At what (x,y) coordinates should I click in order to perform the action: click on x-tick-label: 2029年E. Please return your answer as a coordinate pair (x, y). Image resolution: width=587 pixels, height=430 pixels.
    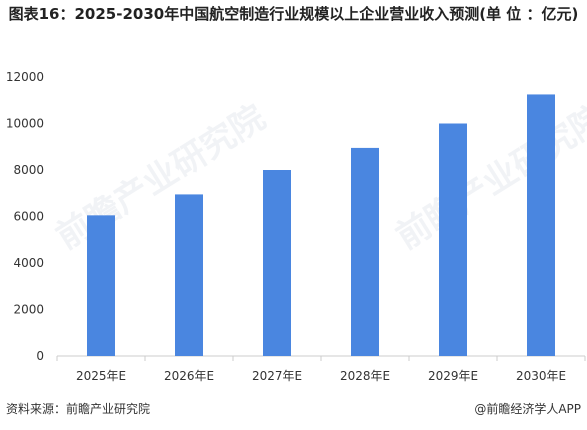
    Looking at the image, I should click on (453, 376).